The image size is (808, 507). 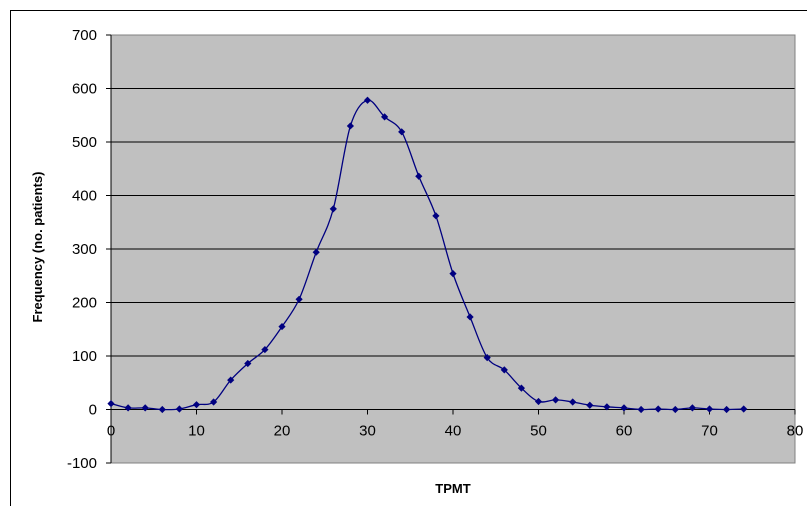 What do you see at coordinates (84, 35) in the screenshot?
I see `y-tick-label: 700` at bounding box center [84, 35].